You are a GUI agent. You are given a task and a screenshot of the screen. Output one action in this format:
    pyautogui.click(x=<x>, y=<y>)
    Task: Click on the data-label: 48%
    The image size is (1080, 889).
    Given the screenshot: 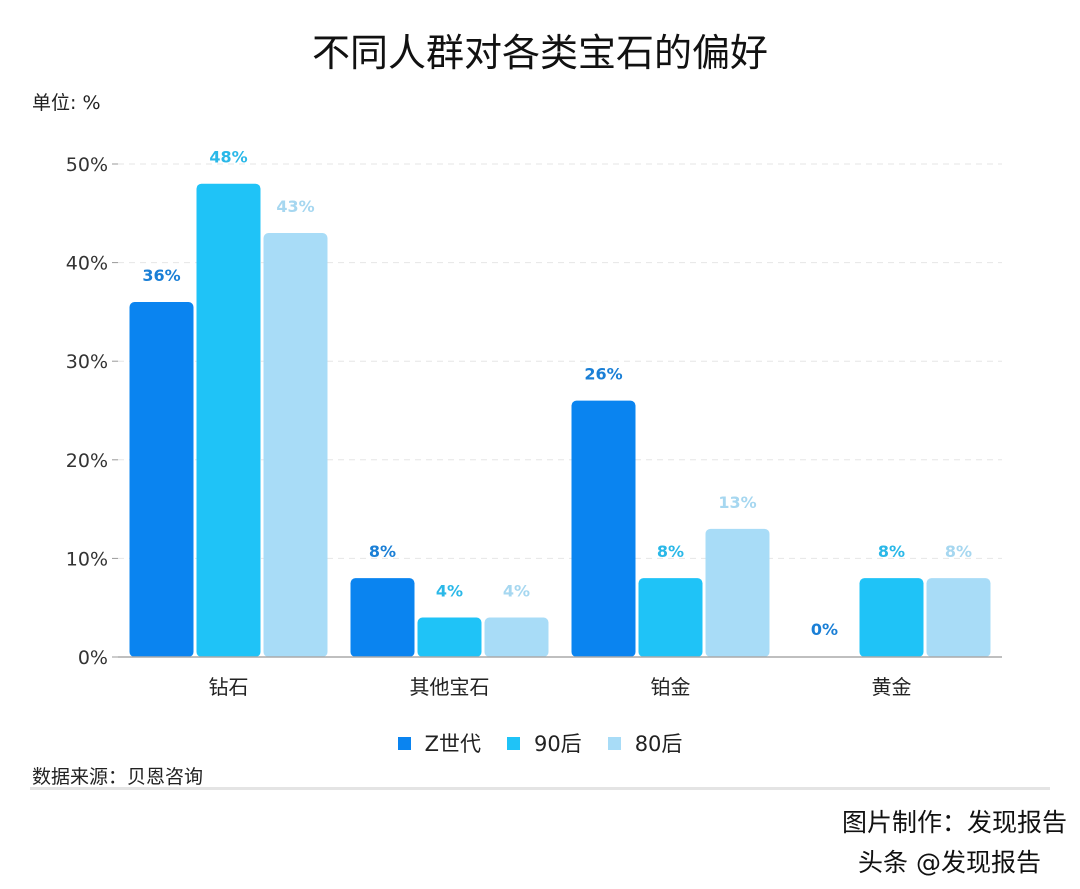 What is the action you would take?
    pyautogui.click(x=228, y=157)
    